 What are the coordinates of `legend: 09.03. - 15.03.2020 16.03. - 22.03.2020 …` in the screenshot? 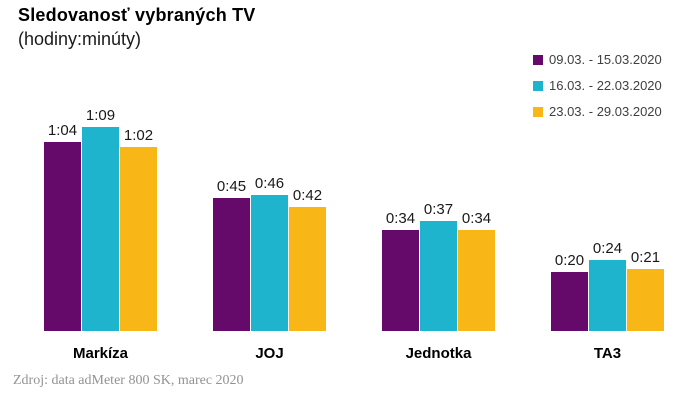 It's located at (597, 85).